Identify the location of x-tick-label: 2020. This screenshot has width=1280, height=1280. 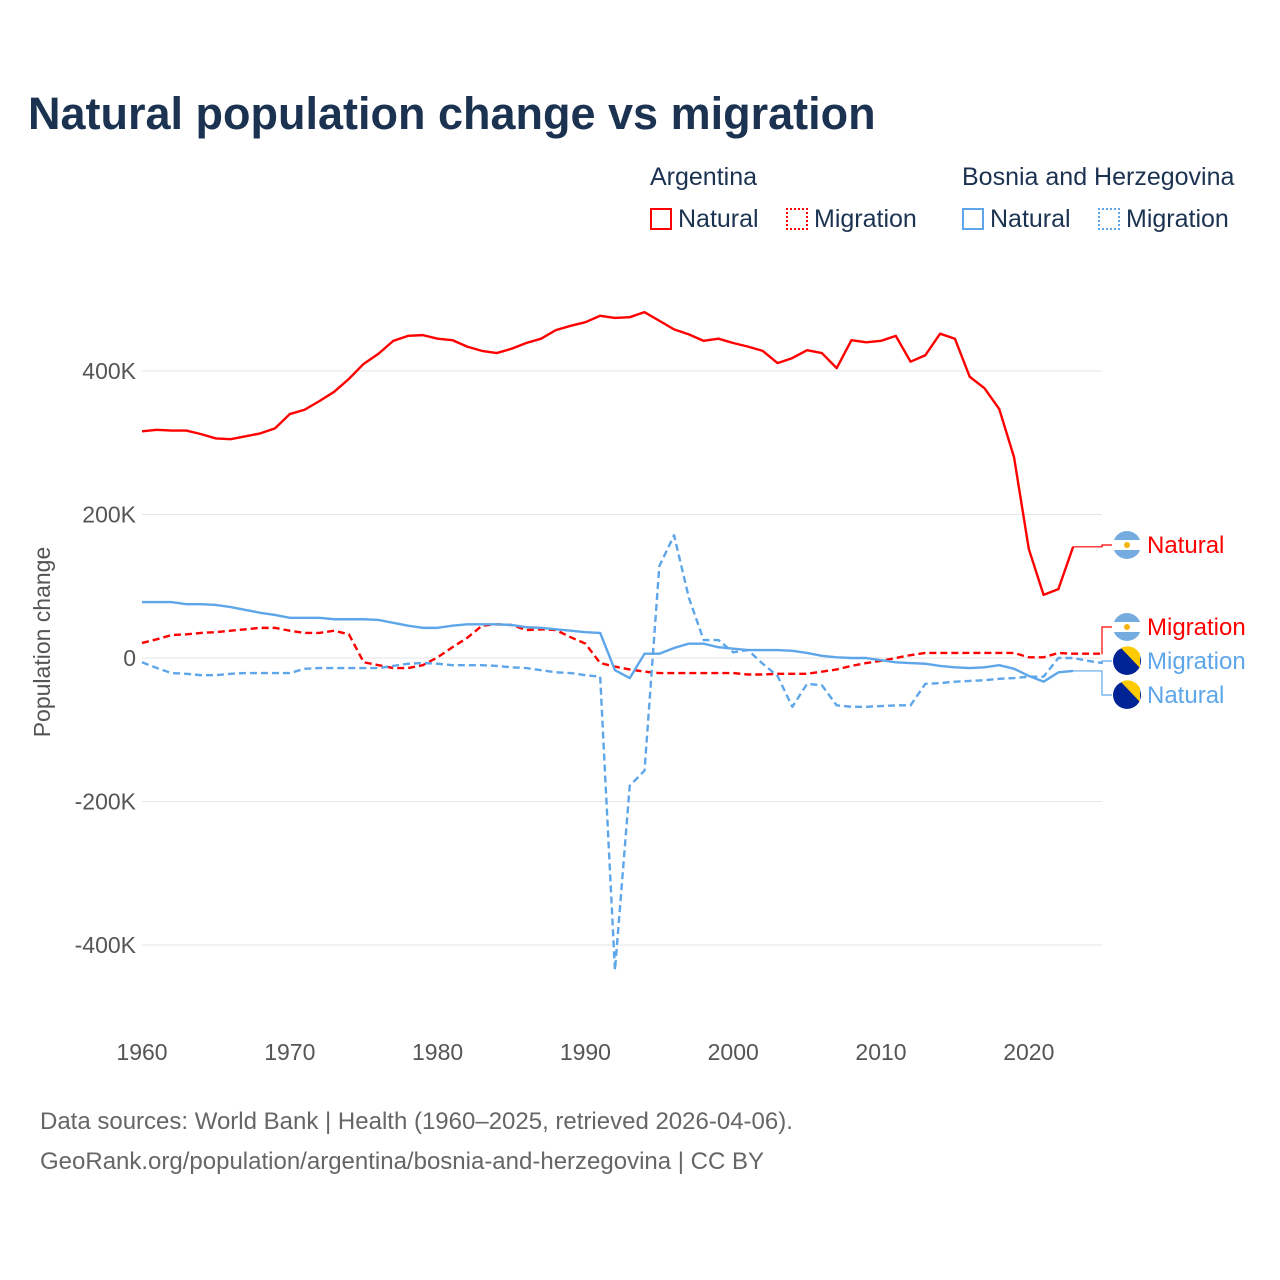
(1028, 1052).